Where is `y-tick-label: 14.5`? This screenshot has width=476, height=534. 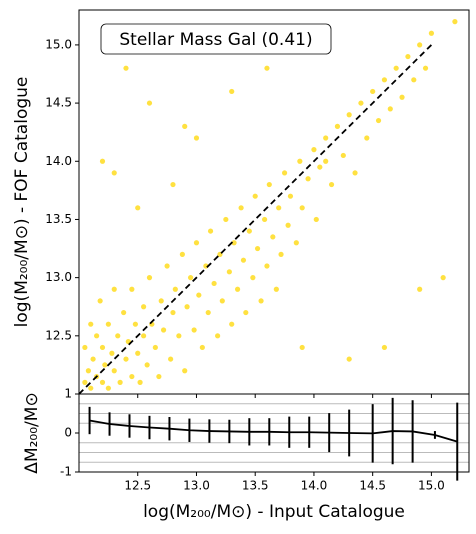 y-tick-label: 14.5 is located at coordinates (58, 103).